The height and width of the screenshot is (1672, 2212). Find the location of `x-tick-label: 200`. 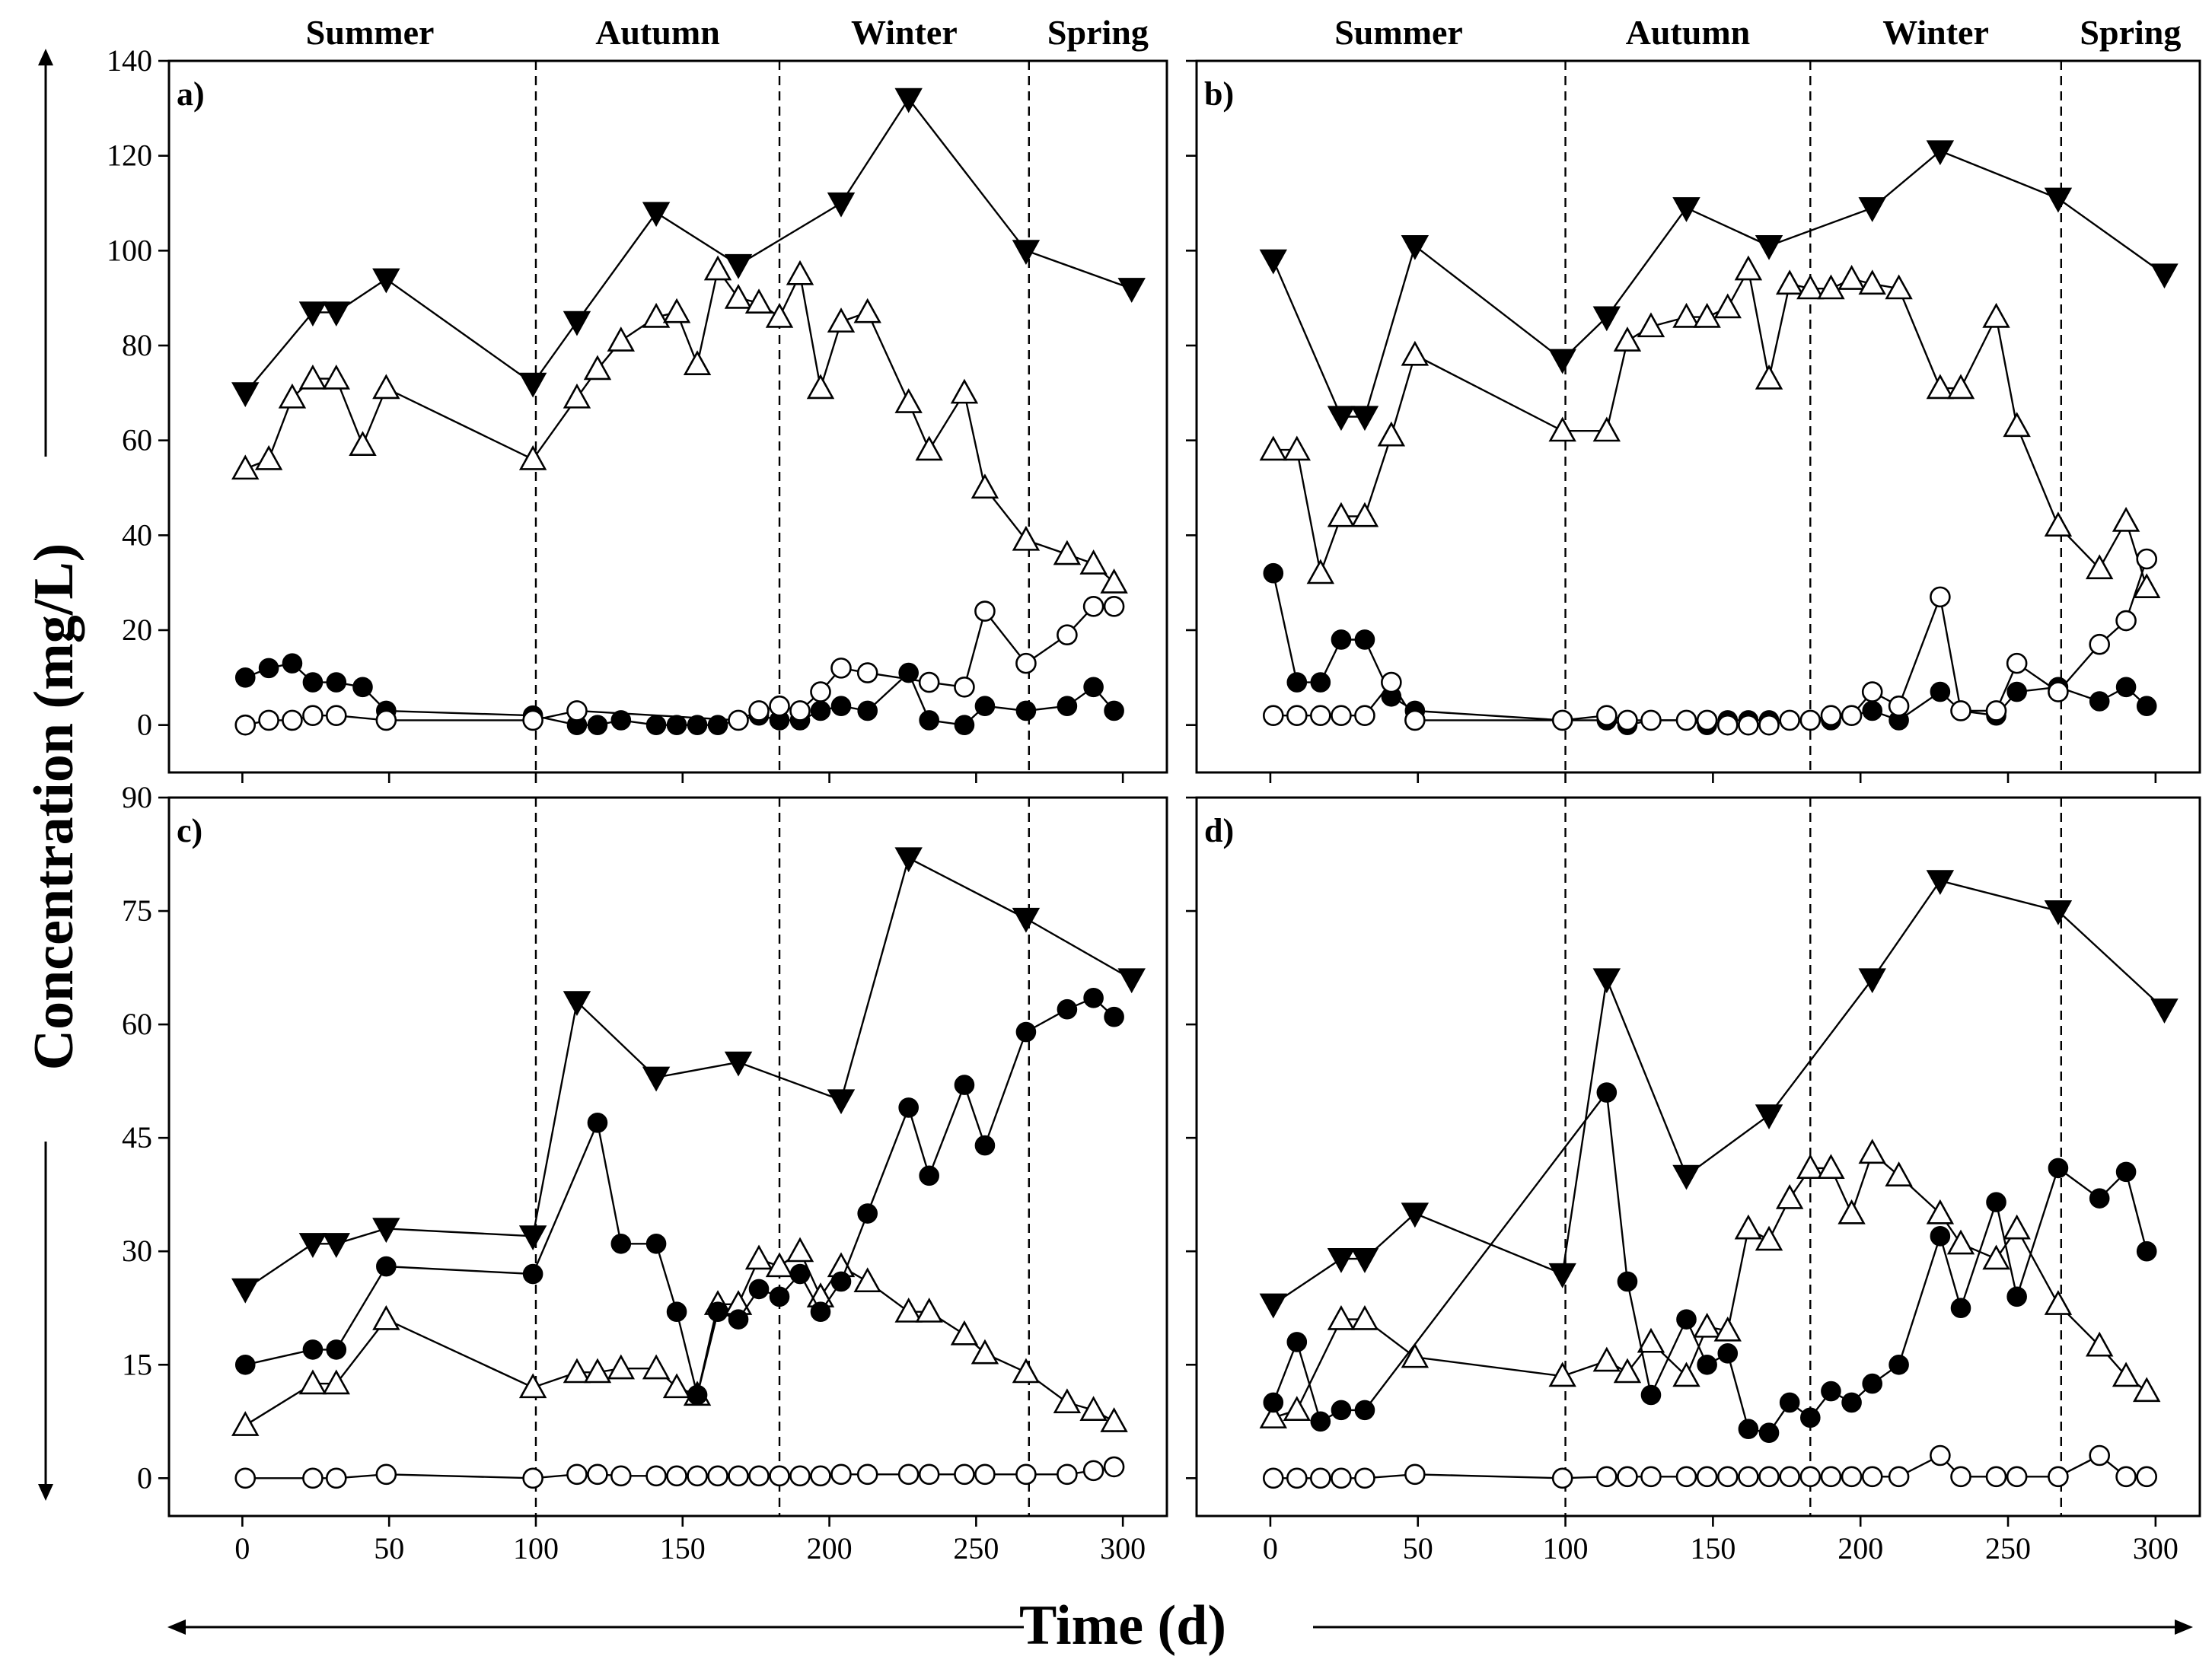

x-tick-label: 200 is located at coordinates (1860, 1548).